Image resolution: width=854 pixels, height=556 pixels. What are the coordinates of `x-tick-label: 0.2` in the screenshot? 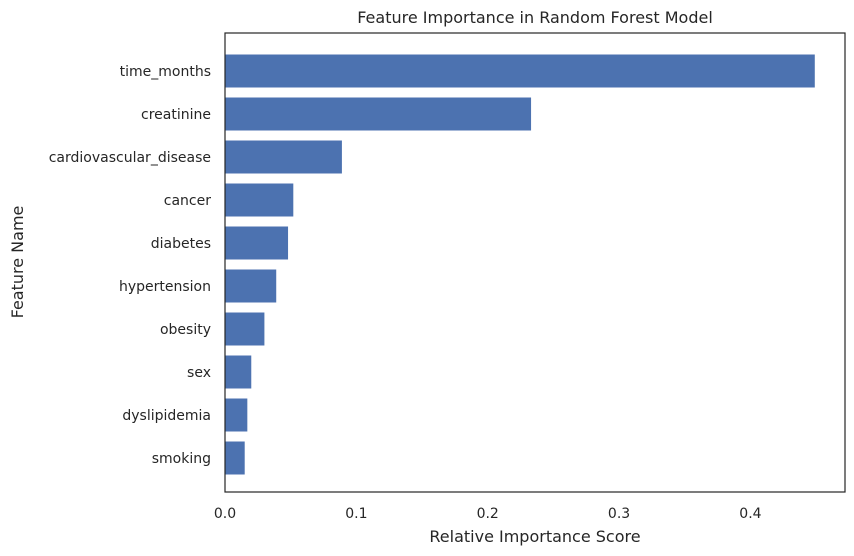 It's located at (488, 514).